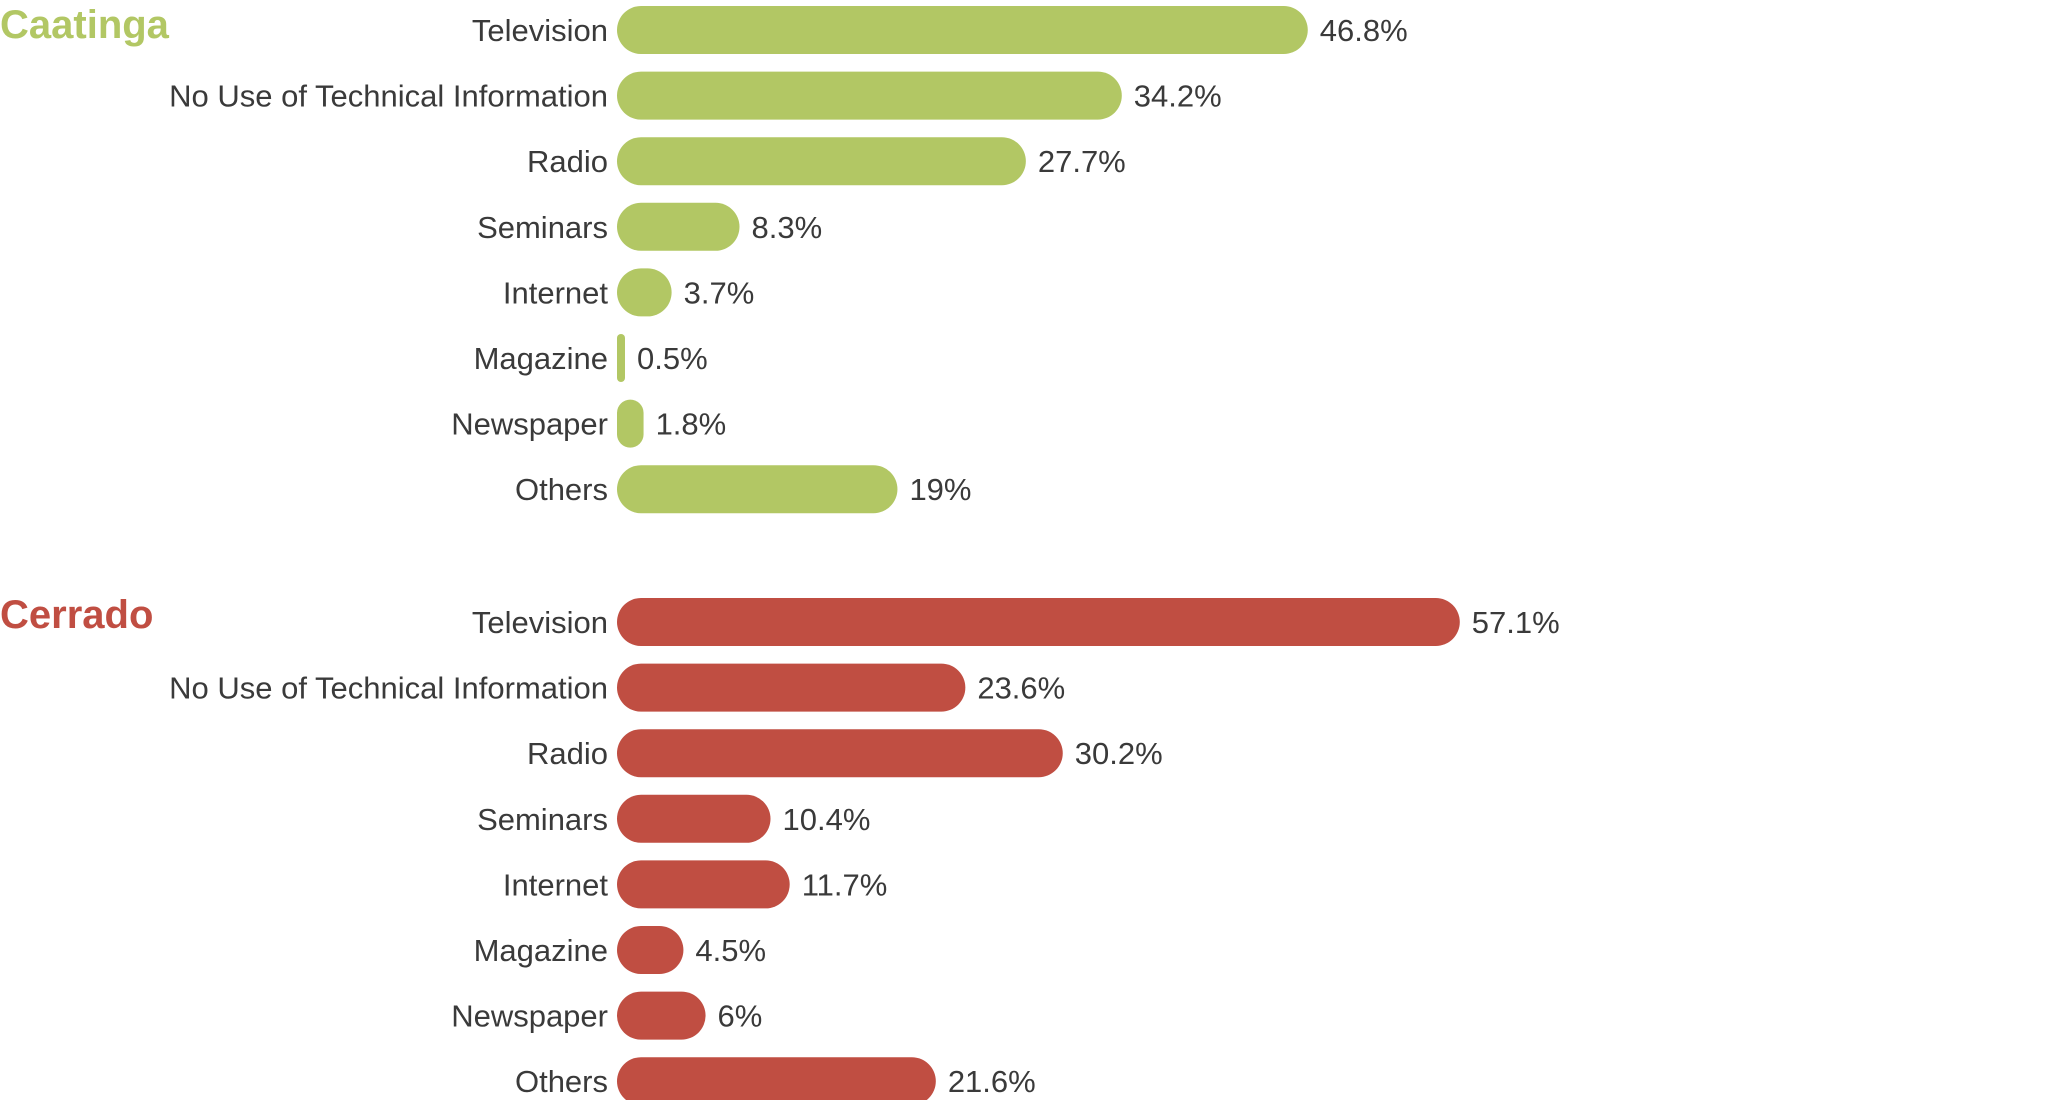 The image size is (2056, 1100). I want to click on value-label-cerrado-others: 21.6%, so click(992, 1081).